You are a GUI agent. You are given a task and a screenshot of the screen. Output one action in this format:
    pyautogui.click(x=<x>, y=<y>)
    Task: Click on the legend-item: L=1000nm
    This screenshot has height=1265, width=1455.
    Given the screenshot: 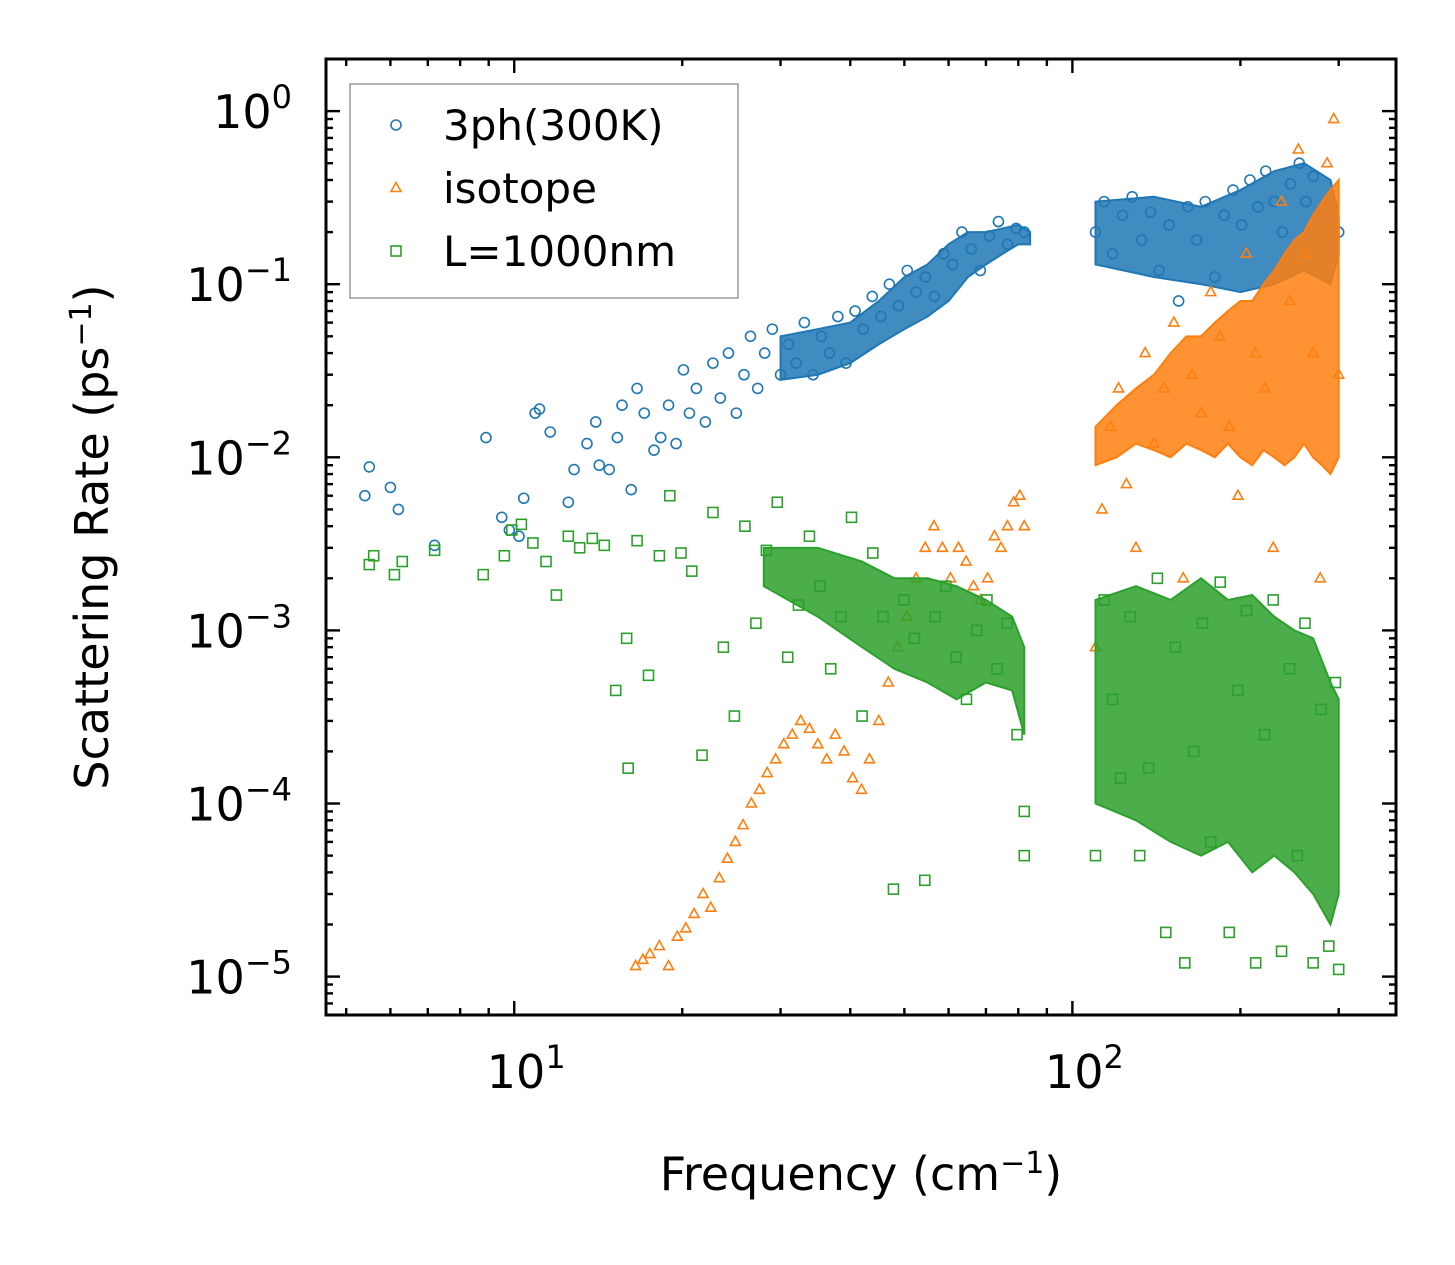 What is the action you would take?
    pyautogui.click(x=533, y=251)
    